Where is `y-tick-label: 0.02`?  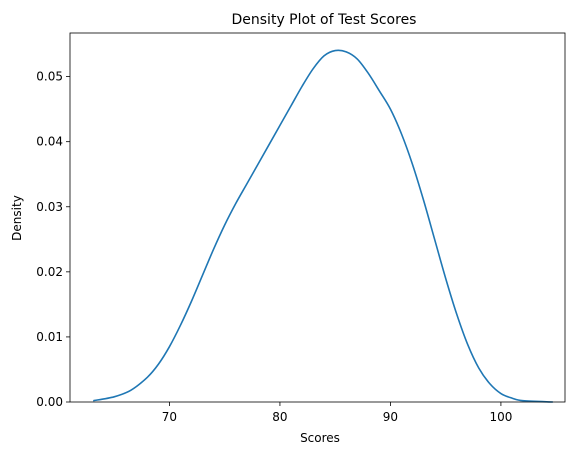 y-tick-label: 0.02 is located at coordinates (49, 272).